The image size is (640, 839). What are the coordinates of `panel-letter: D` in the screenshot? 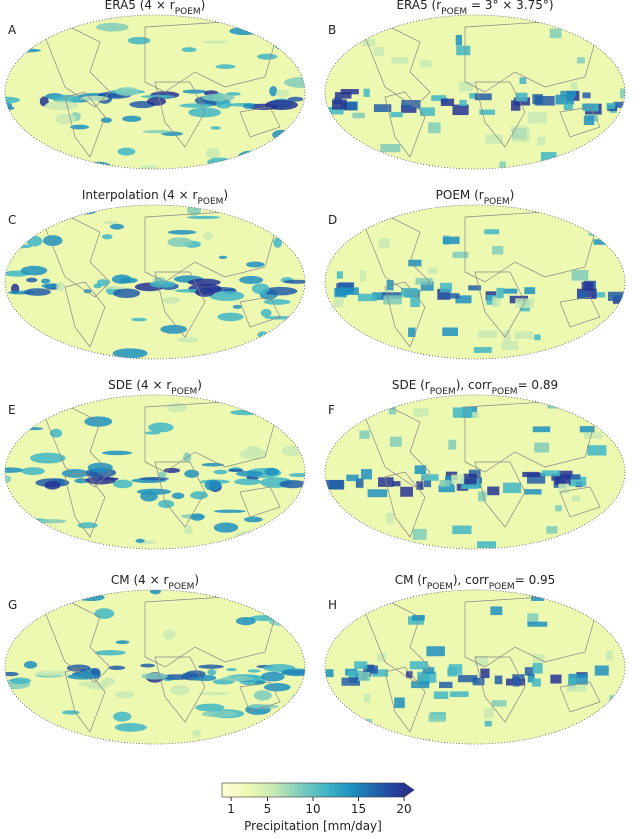 It's located at (332, 220).